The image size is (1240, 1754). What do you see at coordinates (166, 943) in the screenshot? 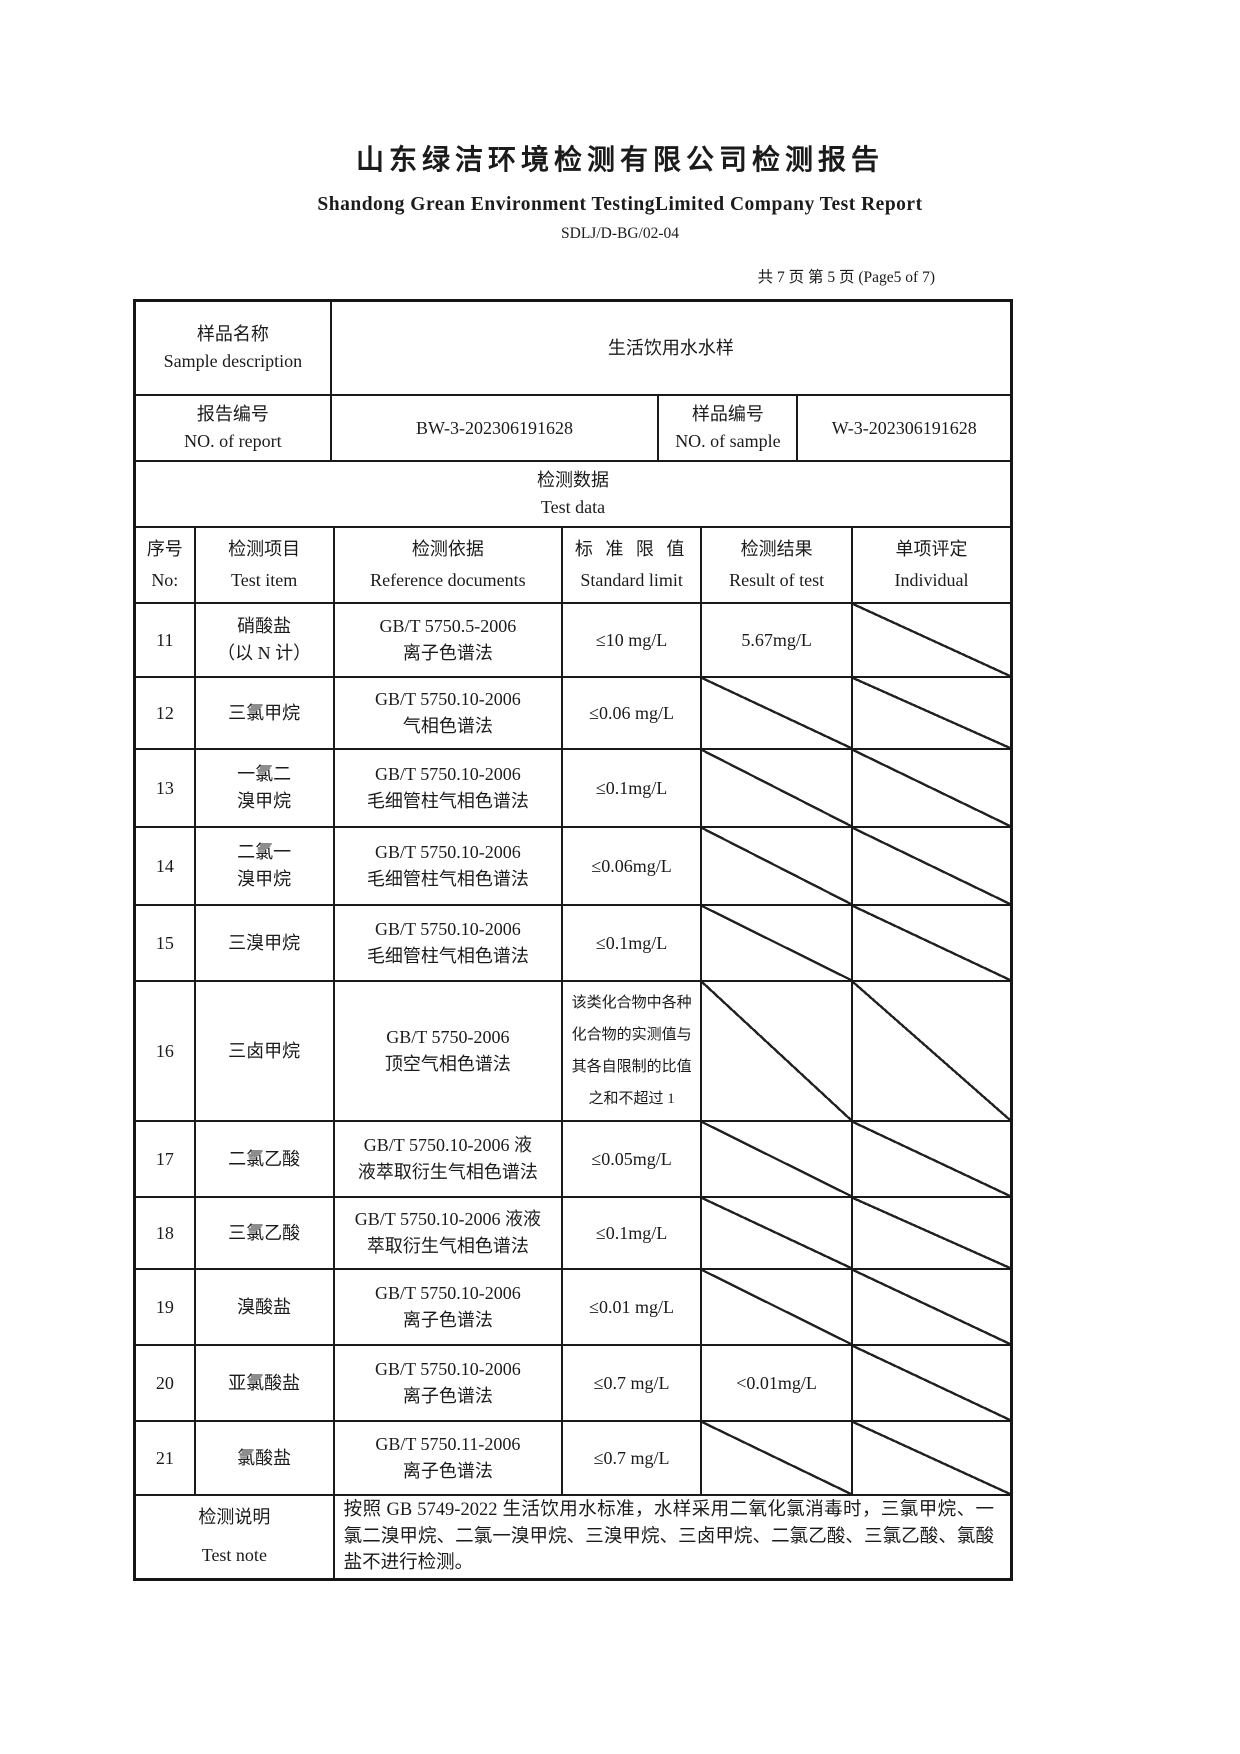
I see `row-no: 15` at bounding box center [166, 943].